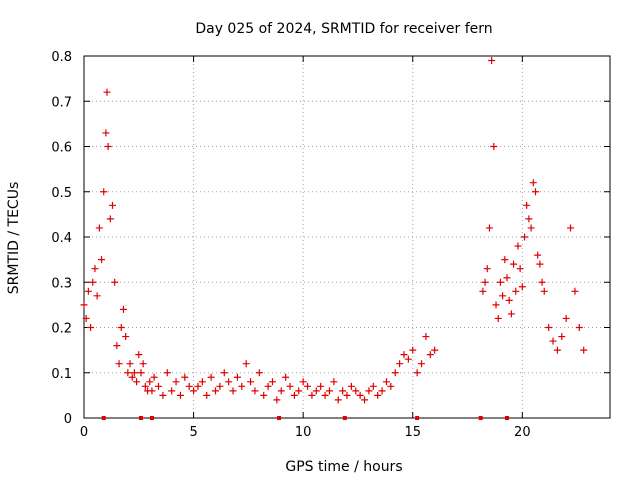 The image size is (640, 480). What do you see at coordinates (522, 432) in the screenshot?
I see `x-tick-label: 20` at bounding box center [522, 432].